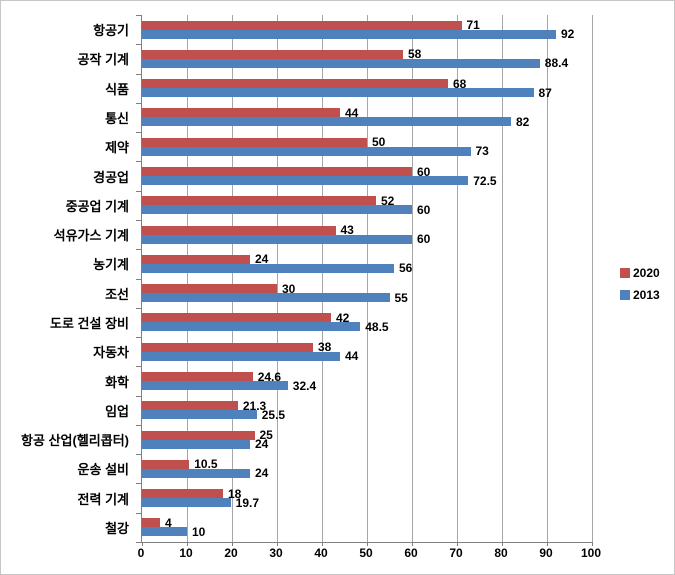 This screenshot has width=675, height=575. What do you see at coordinates (367, 234) in the screenshot?
I see `category-row: 43 60` at bounding box center [367, 234].